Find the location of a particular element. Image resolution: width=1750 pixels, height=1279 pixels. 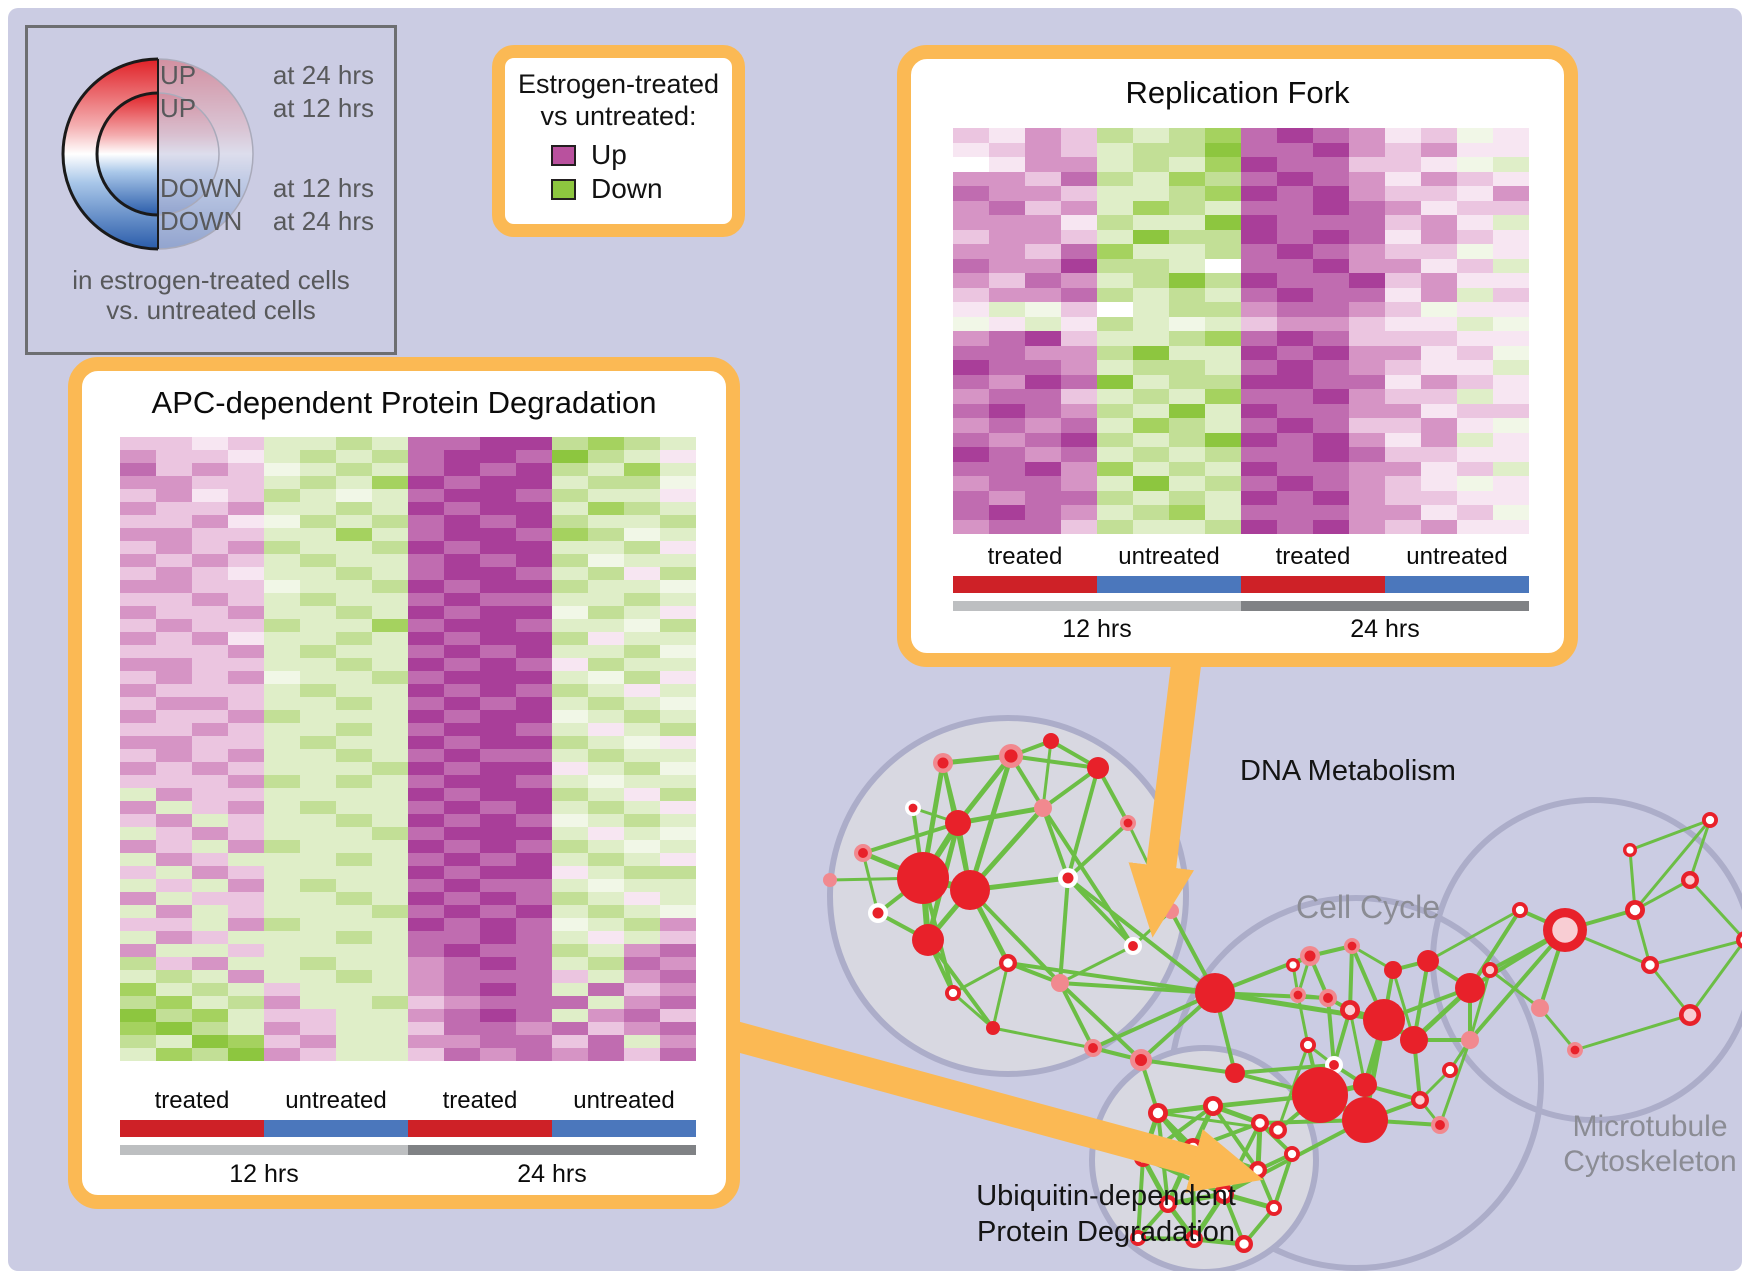

treated-bar is located at coordinates (480, 1128).